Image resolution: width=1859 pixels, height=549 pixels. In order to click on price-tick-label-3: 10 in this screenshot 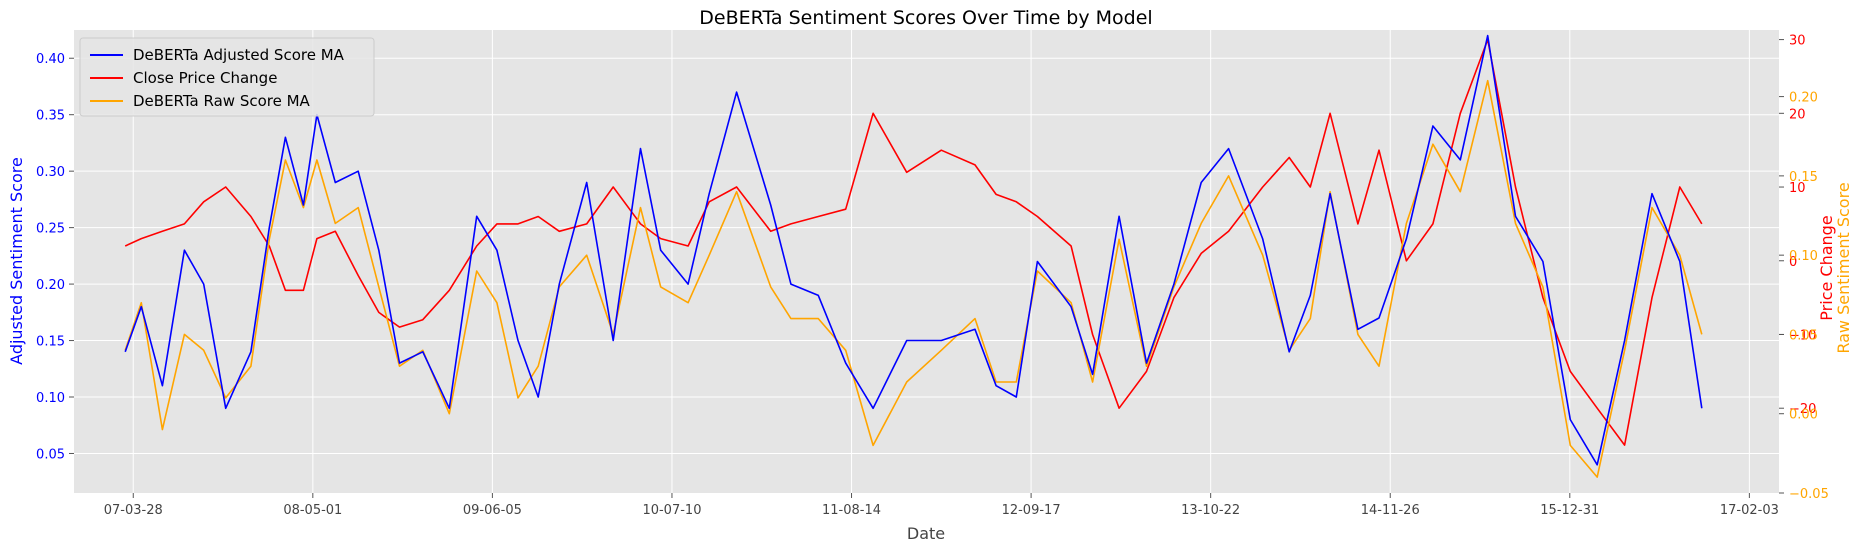, I will do `click(1797, 188)`.